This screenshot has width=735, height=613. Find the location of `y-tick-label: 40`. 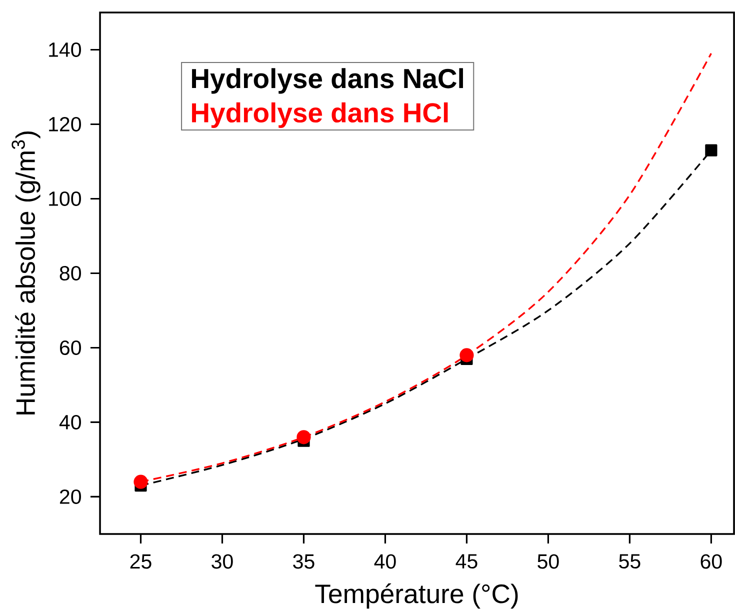

y-tick-label: 40 is located at coordinates (70, 422).